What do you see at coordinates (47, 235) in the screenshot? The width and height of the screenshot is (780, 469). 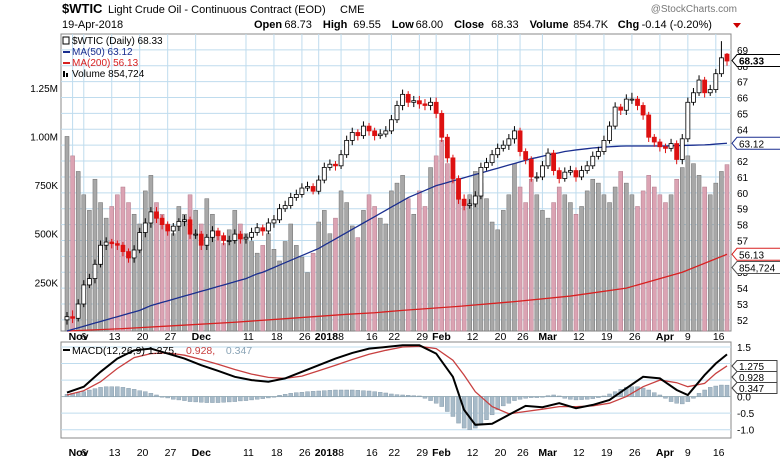 I see `volume-tick-label: 500K` at bounding box center [47, 235].